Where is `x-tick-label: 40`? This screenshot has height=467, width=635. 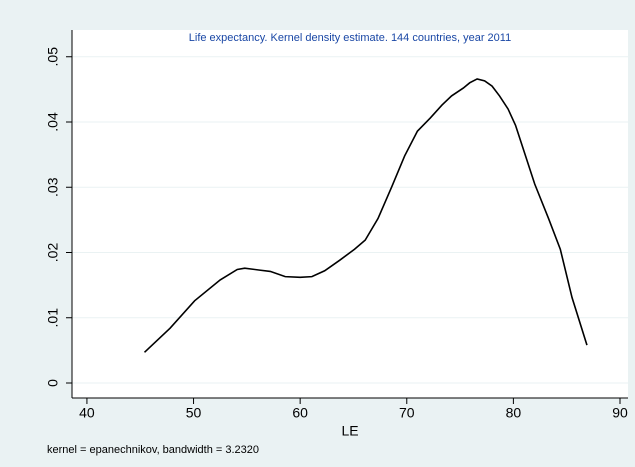
x-tick-label: 40 is located at coordinates (87, 413).